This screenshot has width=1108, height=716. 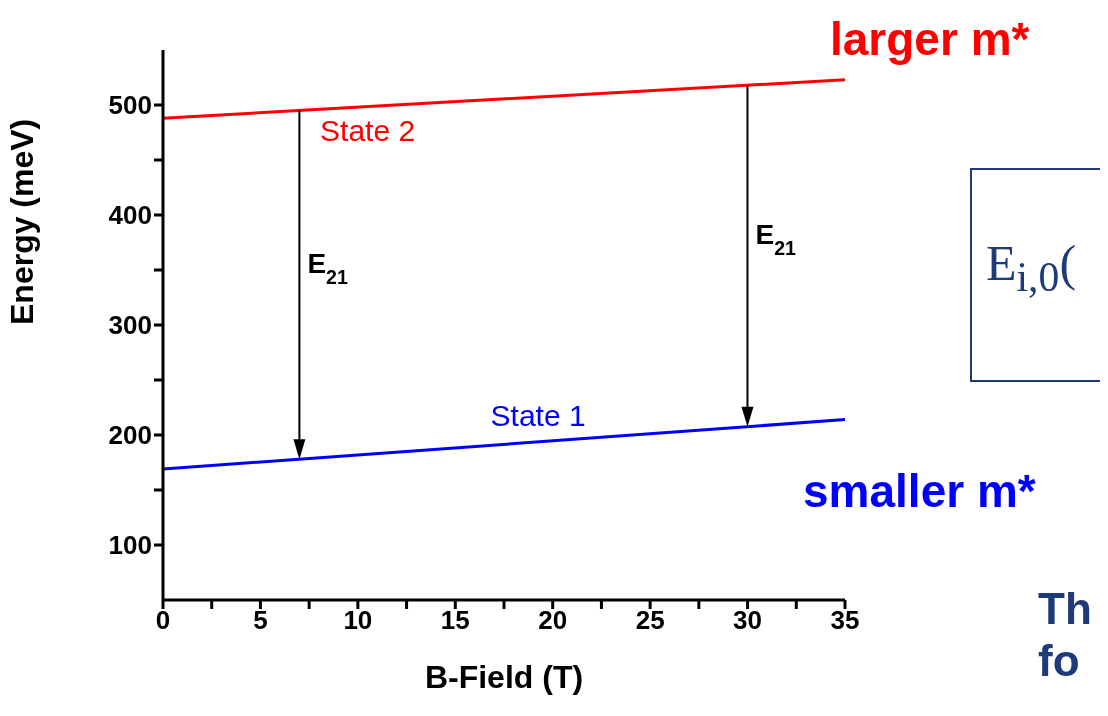 I want to click on annotation: larger m*, so click(x=930, y=39).